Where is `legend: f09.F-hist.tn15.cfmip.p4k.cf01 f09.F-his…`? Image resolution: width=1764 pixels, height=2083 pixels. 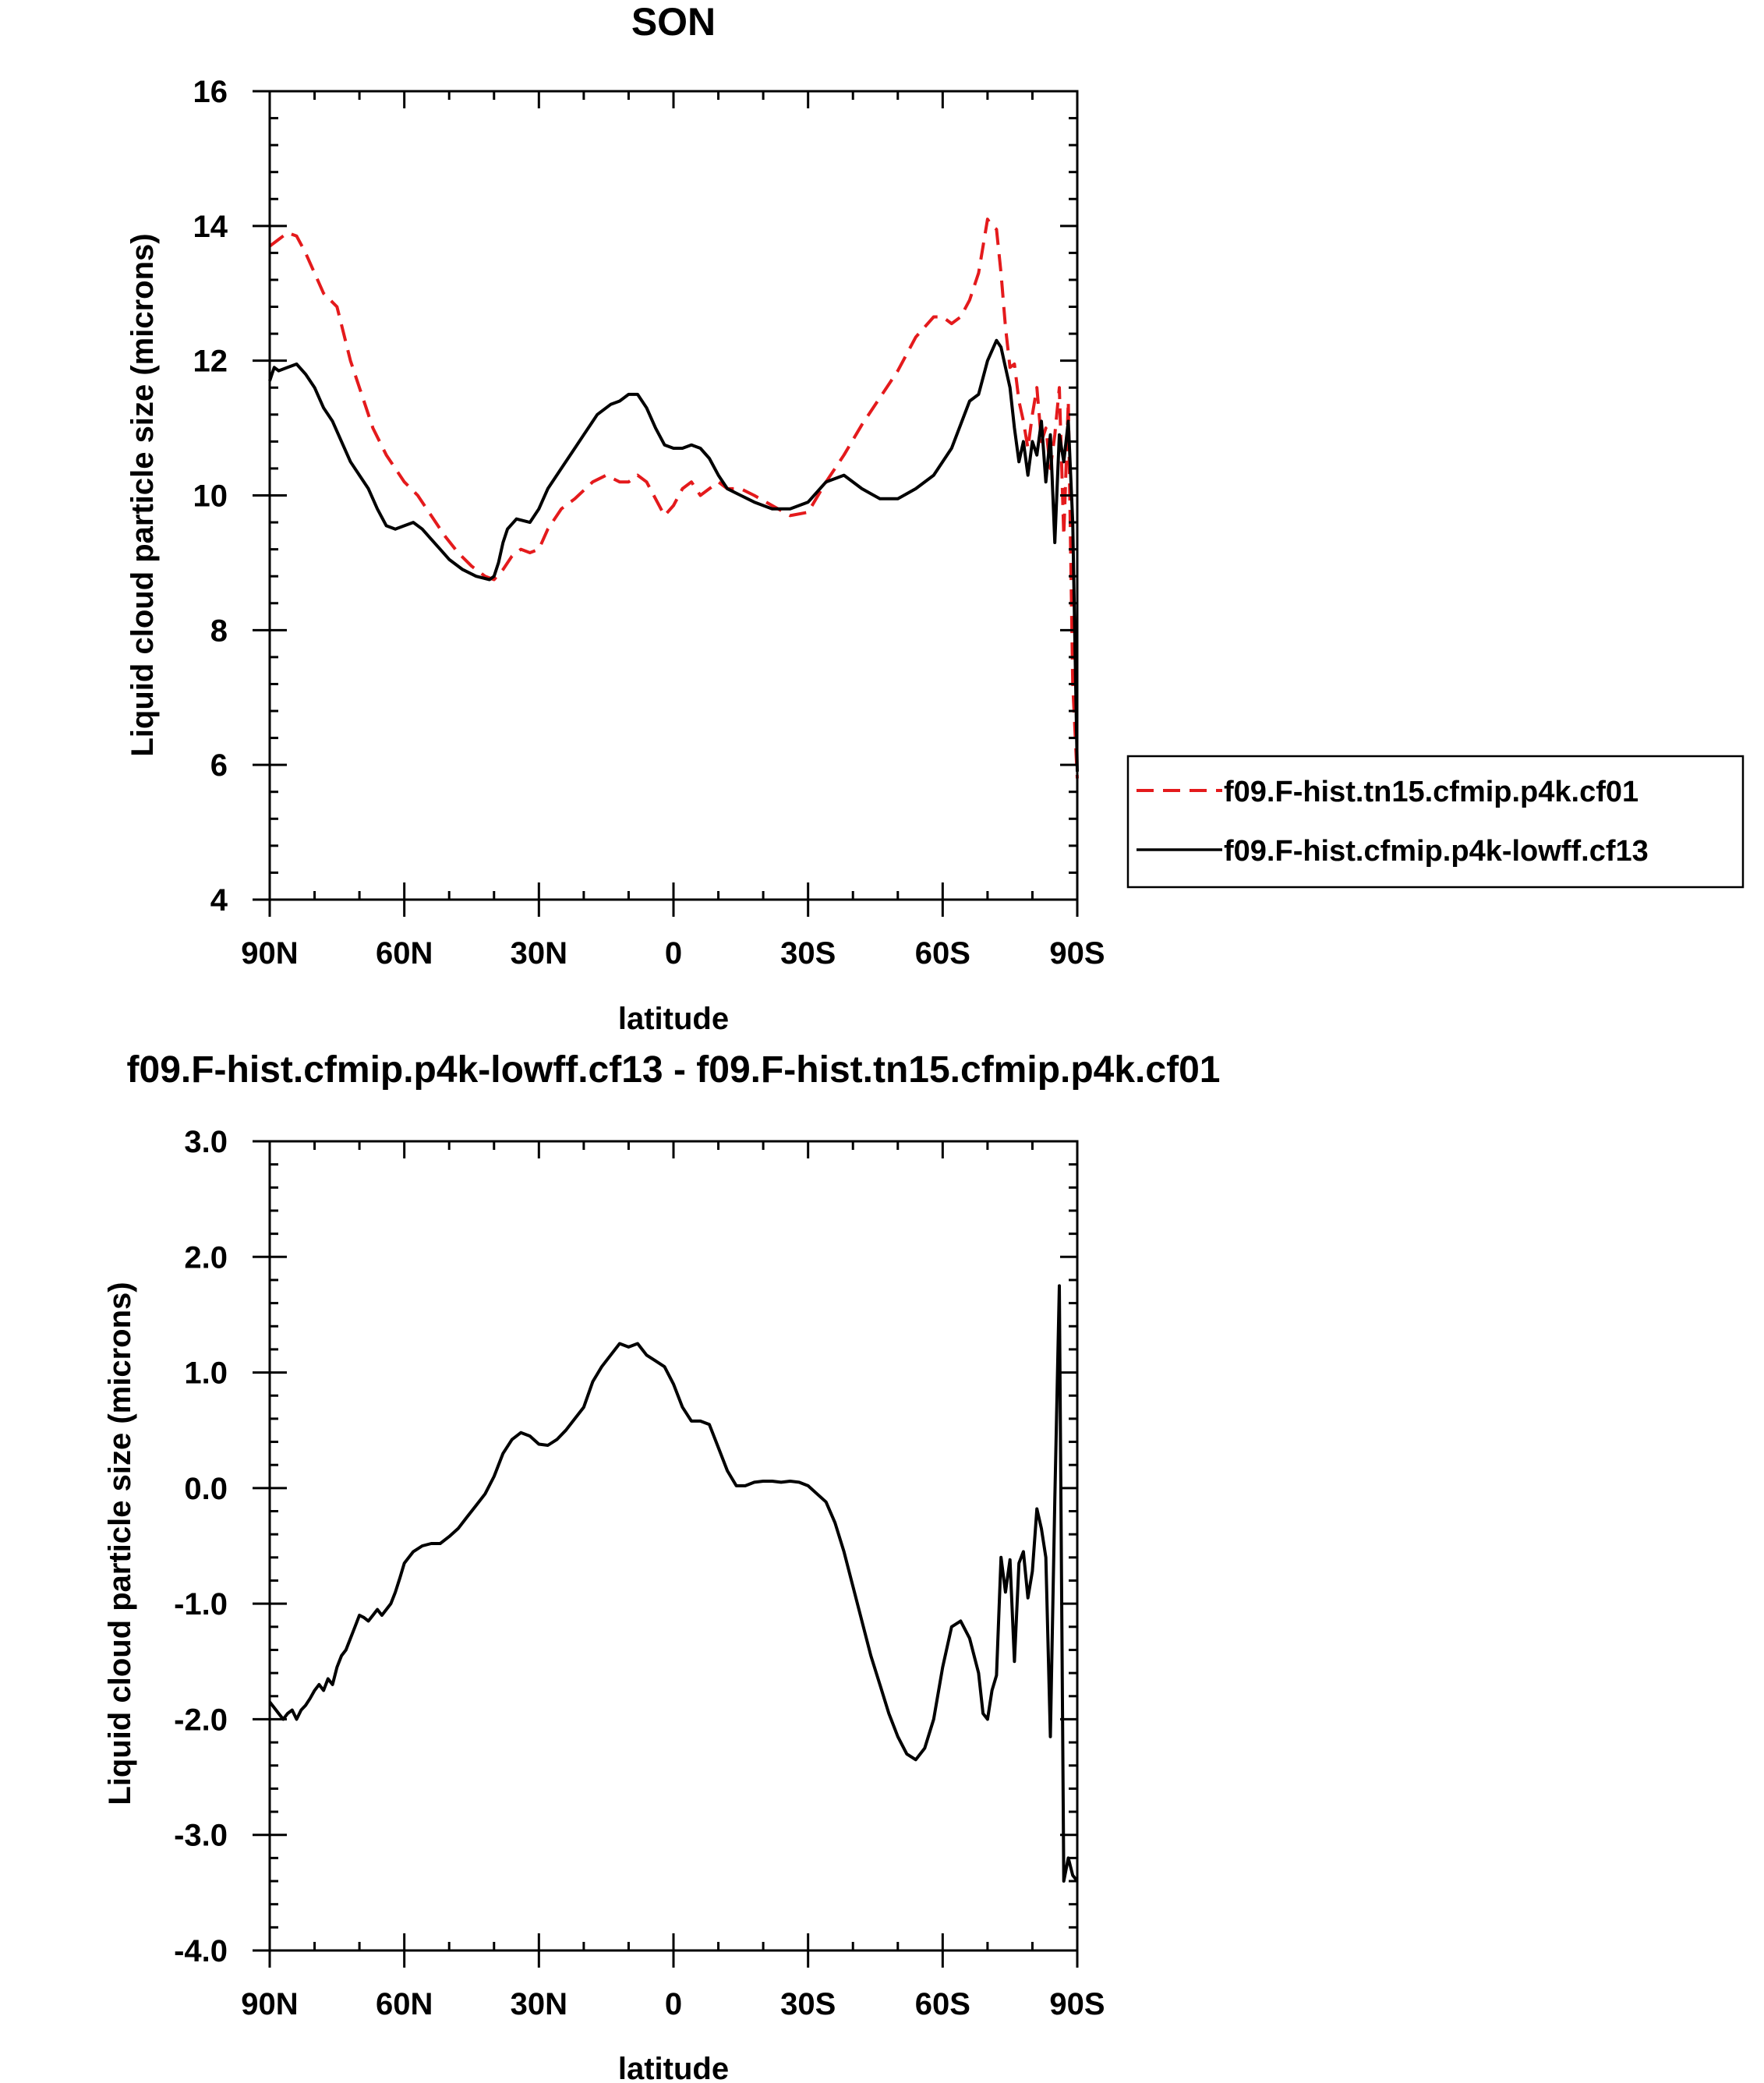 legend: f09.F-hist.tn15.cfmip.p4k.cf01 f09.F-his… is located at coordinates (1436, 822).